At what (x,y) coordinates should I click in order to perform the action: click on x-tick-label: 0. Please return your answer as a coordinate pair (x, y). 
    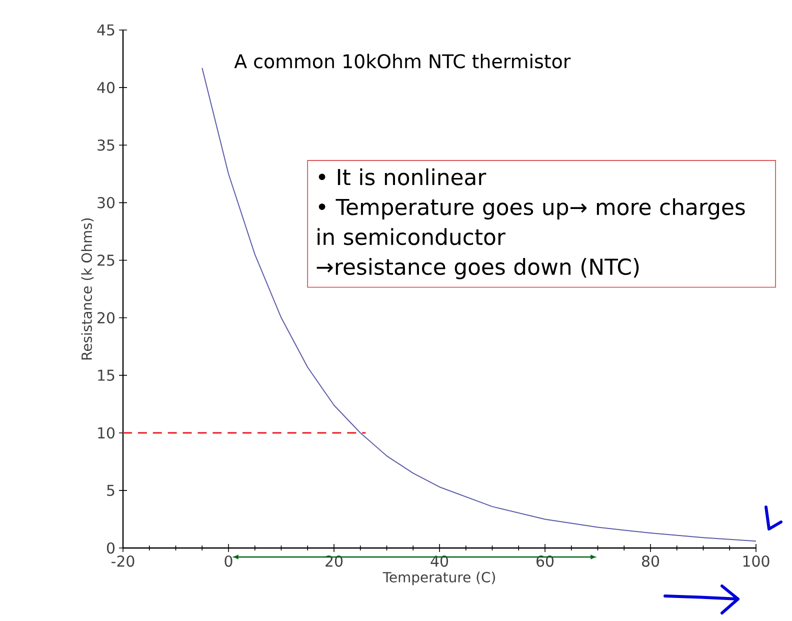
    Looking at the image, I should click on (228, 561).